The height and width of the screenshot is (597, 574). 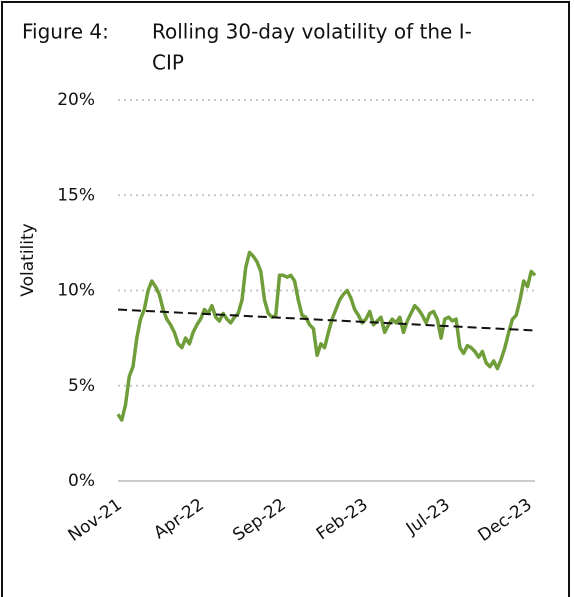 I want to click on x-tick-label: Dec-23, so click(x=505, y=520).